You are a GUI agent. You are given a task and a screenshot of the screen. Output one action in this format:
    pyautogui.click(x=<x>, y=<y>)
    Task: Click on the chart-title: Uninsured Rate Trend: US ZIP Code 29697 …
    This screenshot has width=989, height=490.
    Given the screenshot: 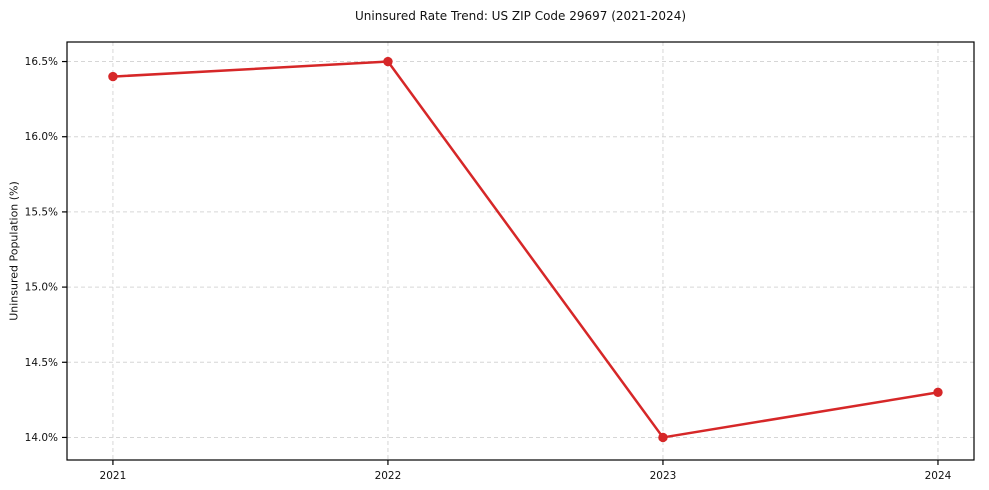 What is the action you would take?
    pyautogui.click(x=520, y=16)
    